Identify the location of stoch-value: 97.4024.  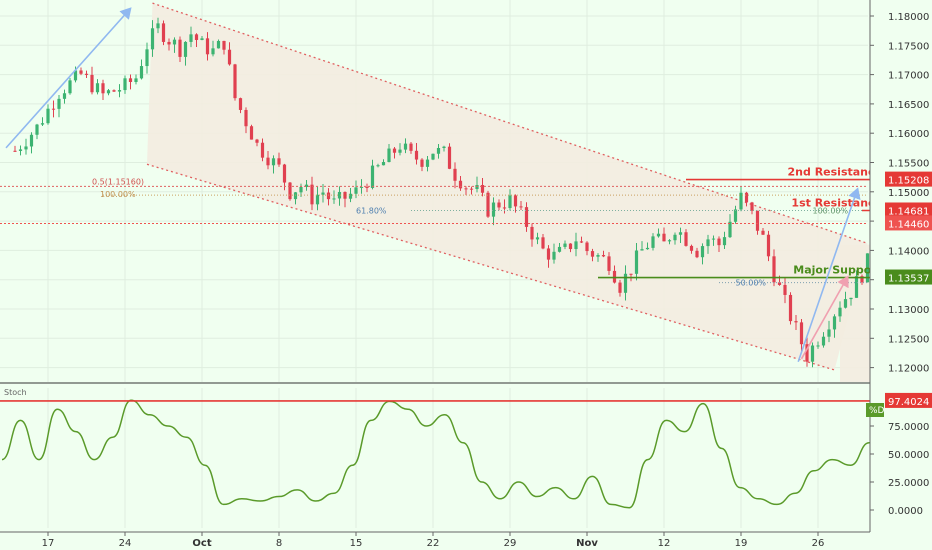
(908, 402).